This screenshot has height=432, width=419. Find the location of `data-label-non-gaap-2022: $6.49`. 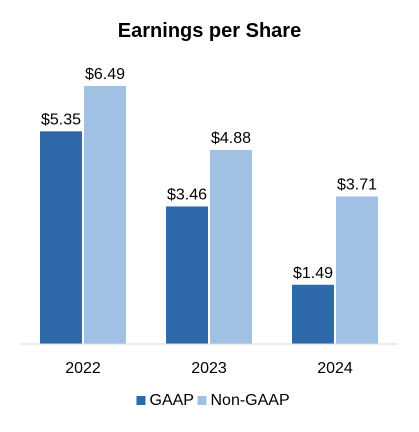

data-label-non-gaap-2022: $6.49 is located at coordinates (105, 74).